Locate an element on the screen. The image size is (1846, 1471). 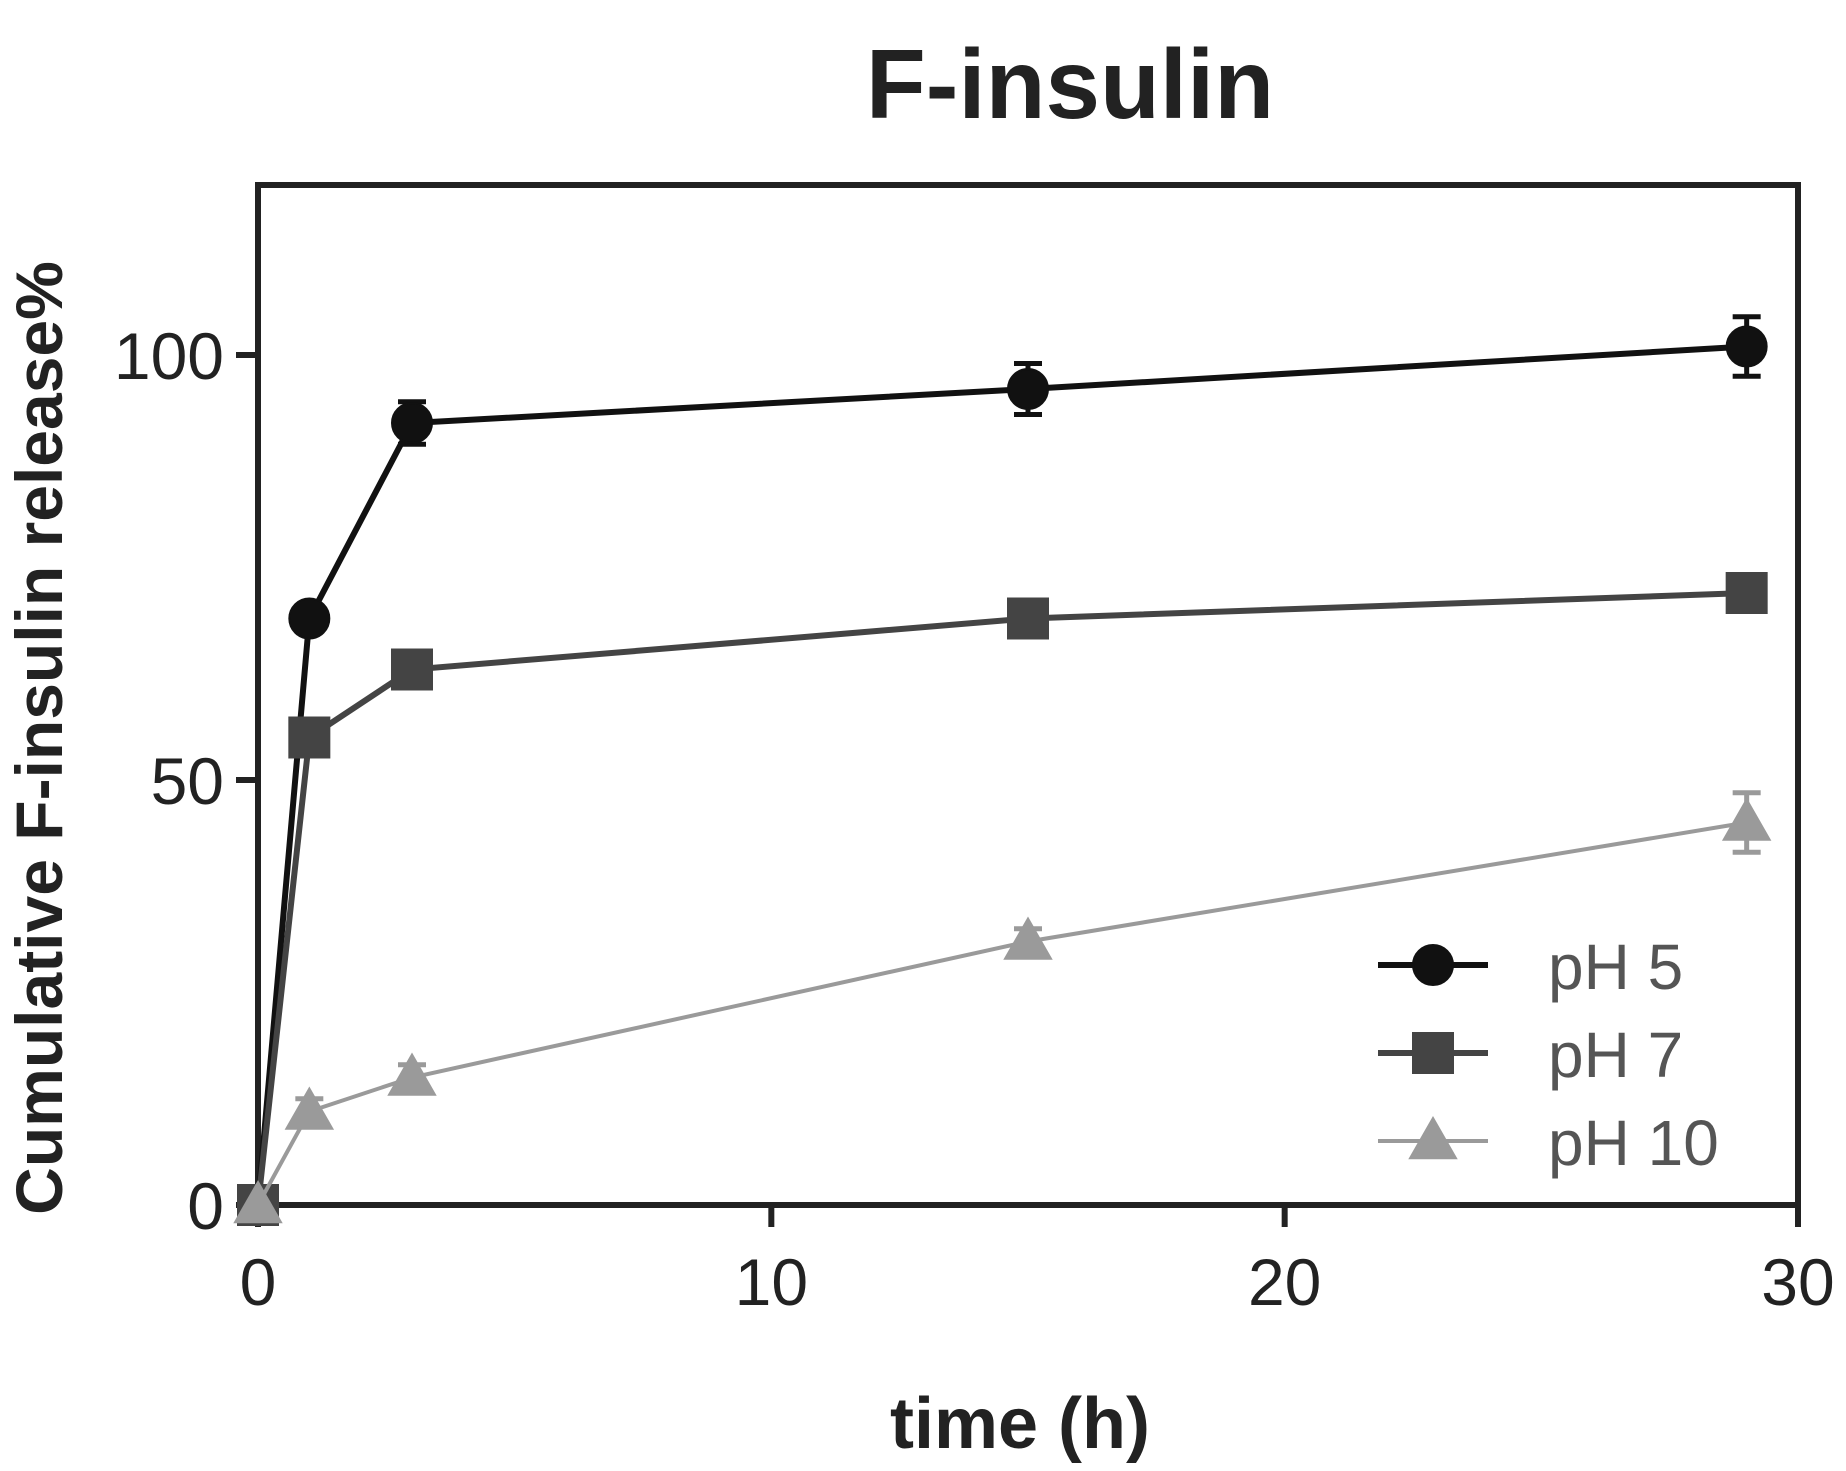
x-tick-label: 30 is located at coordinates (1797, 1282).